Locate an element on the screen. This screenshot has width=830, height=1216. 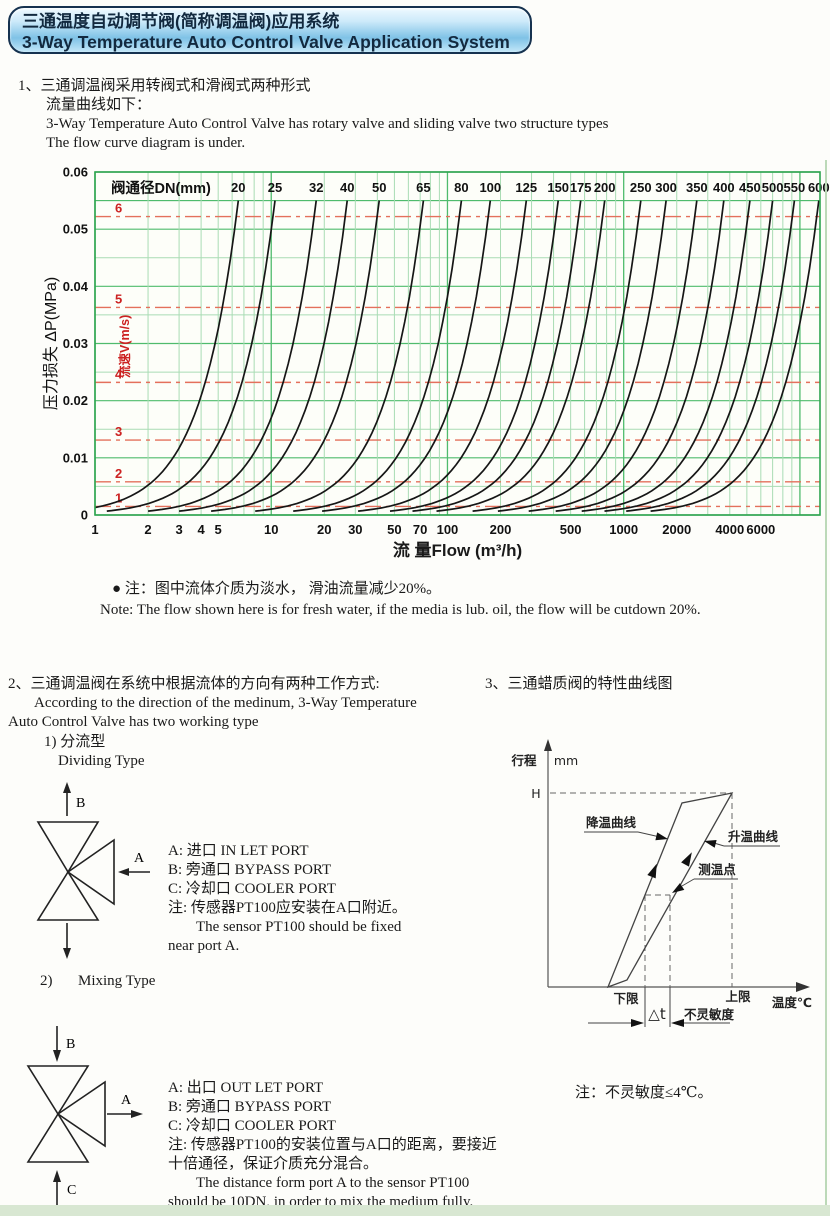
dn-label-40: 40 is located at coordinates (347, 187).